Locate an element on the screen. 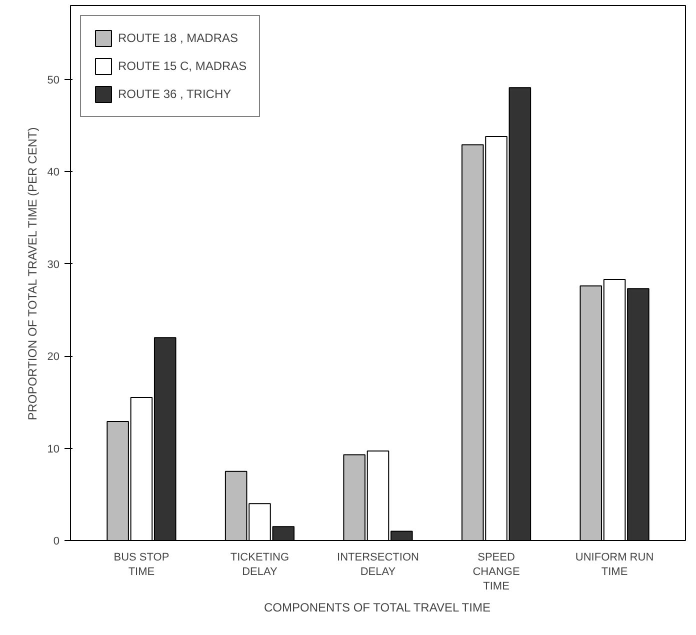 The image size is (696, 635). y-tick-label: 40 is located at coordinates (53, 172).